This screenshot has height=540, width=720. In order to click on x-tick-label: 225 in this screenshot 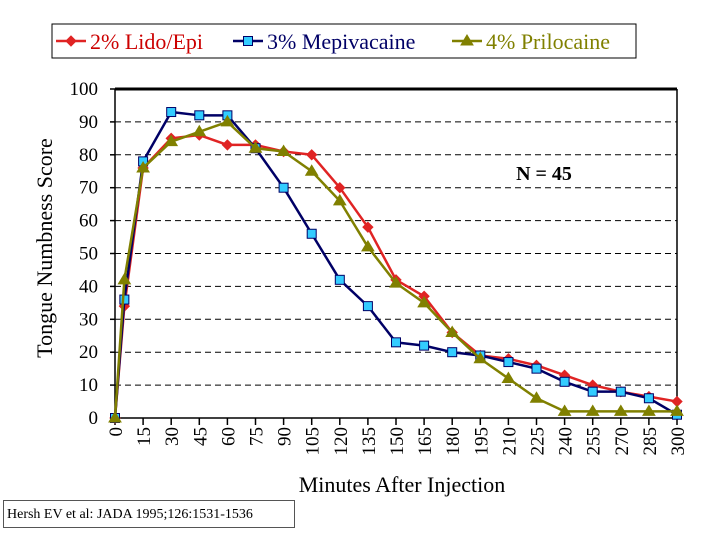, I will do `click(538, 441)`.